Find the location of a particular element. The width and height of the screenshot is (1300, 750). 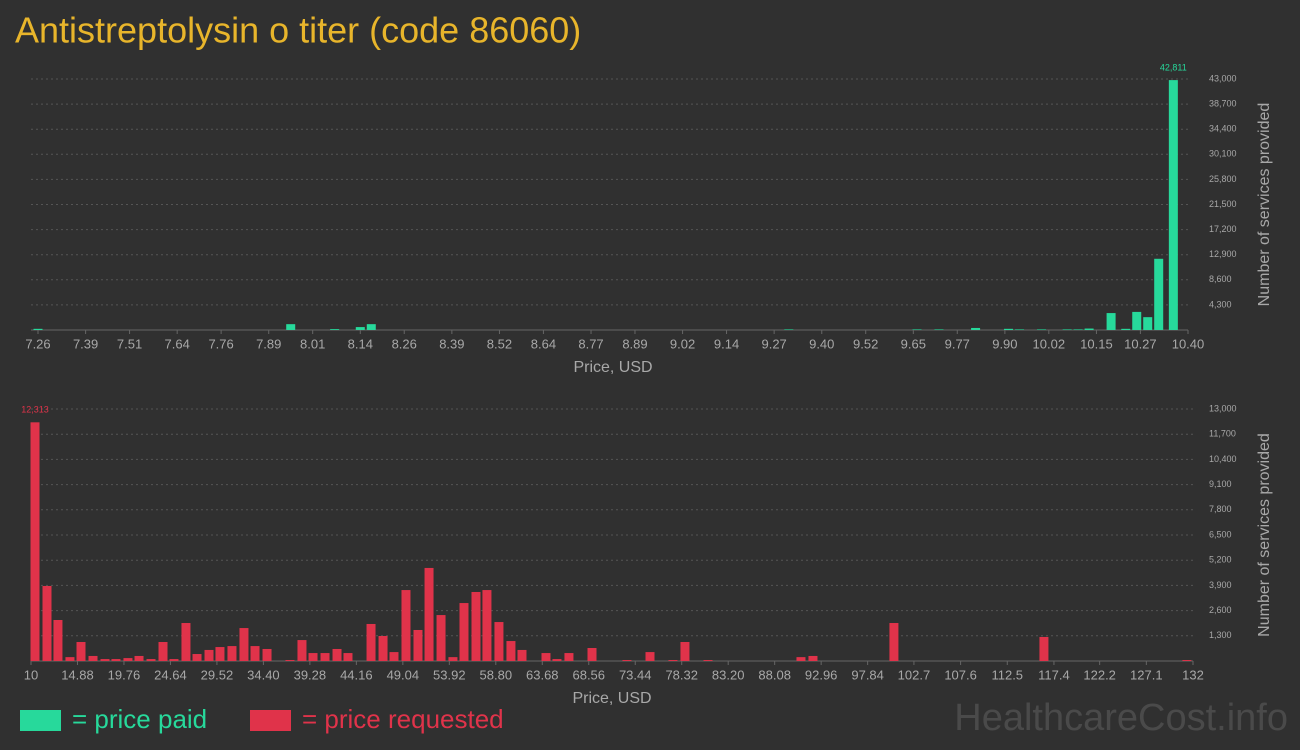

x-tick-label: 8.39 is located at coordinates (451, 343).